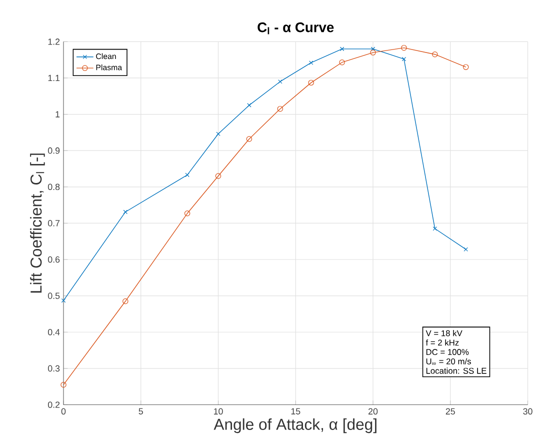 The height and width of the screenshot is (446, 536). Describe the element at coordinates (63, 411) in the screenshot. I see `x-tick-label: 0` at that location.